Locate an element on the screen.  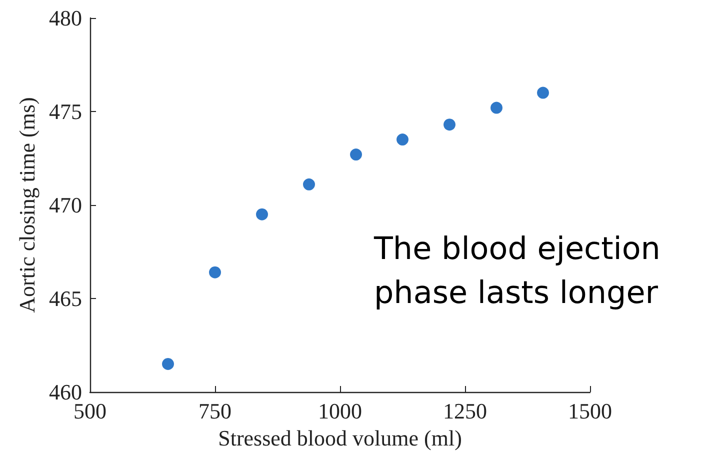
x-tick-label: 750 is located at coordinates (215, 411).